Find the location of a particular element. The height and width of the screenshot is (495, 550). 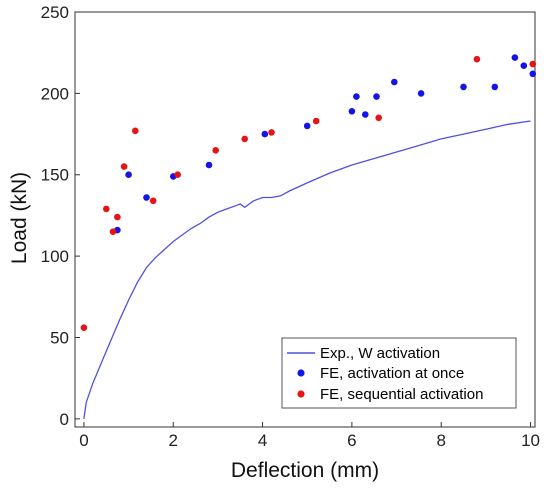

x-tick-label: 0 is located at coordinates (83, 440).